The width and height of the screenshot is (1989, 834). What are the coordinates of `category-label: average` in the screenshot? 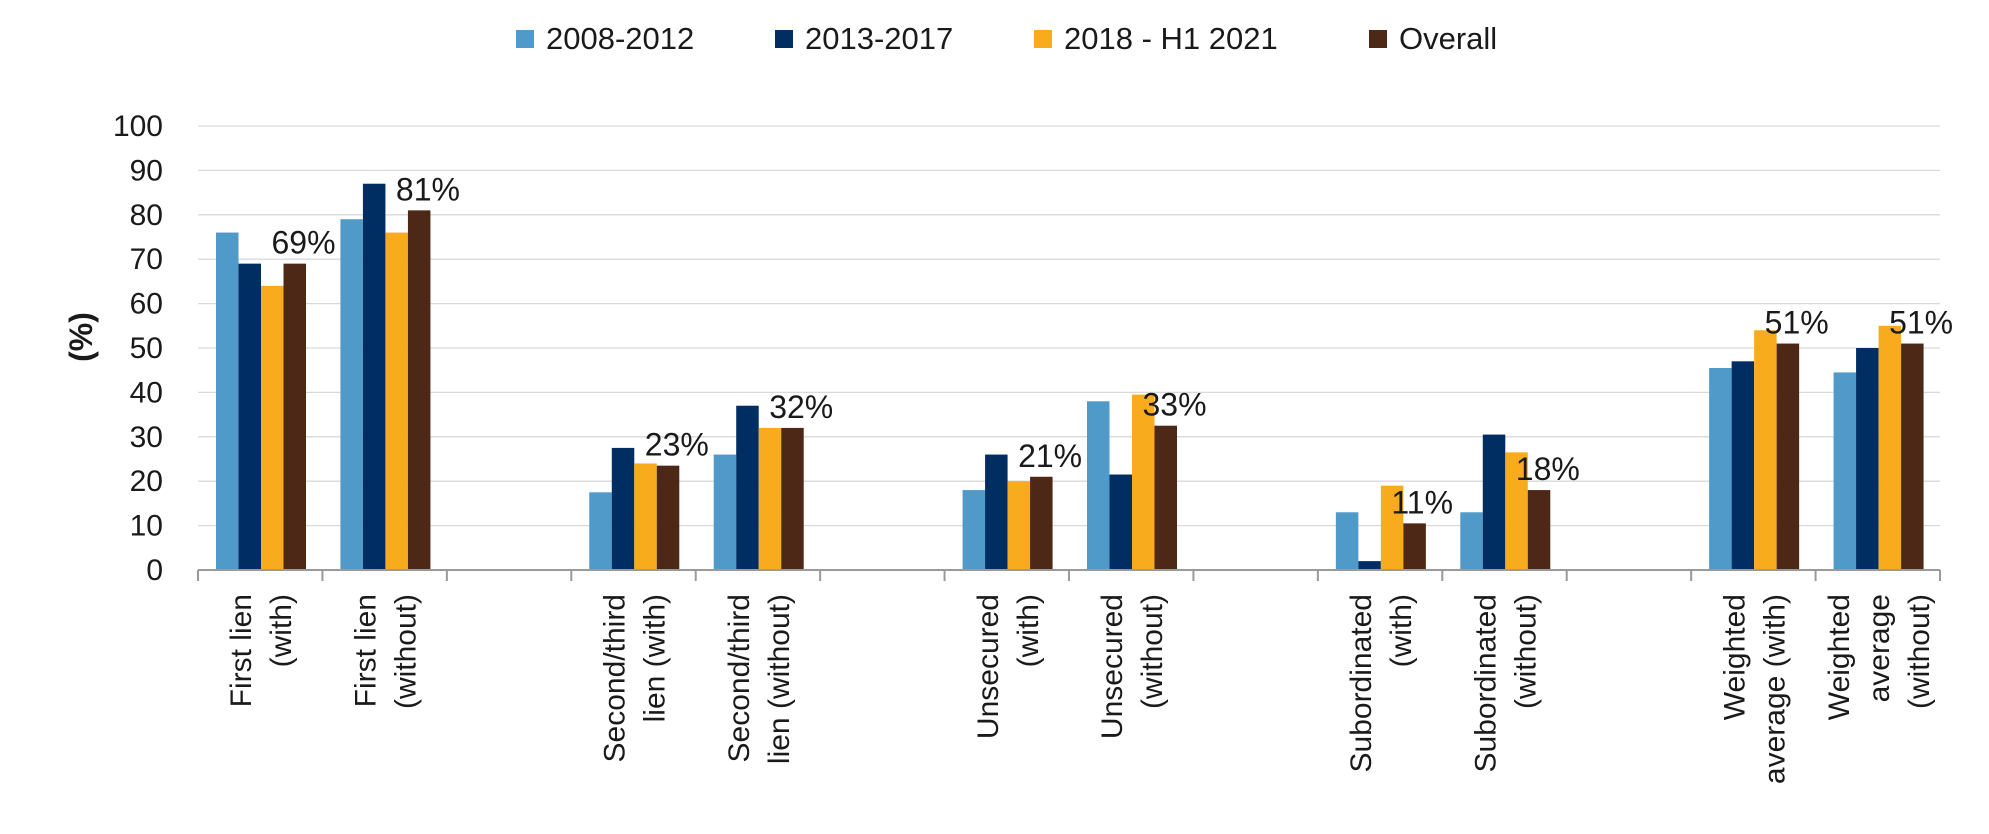 It's located at (1879, 648).